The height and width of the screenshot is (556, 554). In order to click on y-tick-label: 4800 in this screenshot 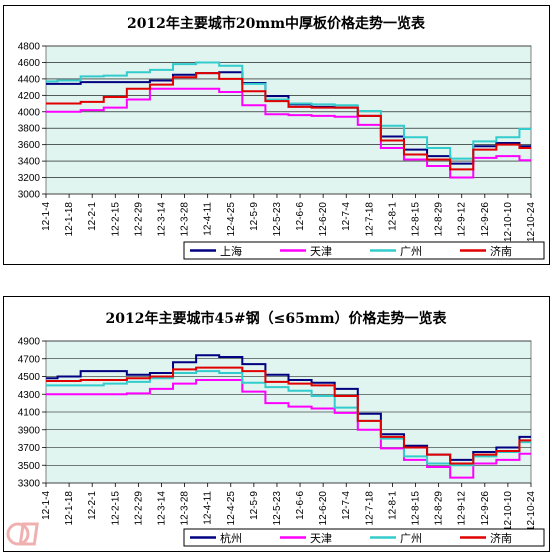, I will do `click(29, 47)`.